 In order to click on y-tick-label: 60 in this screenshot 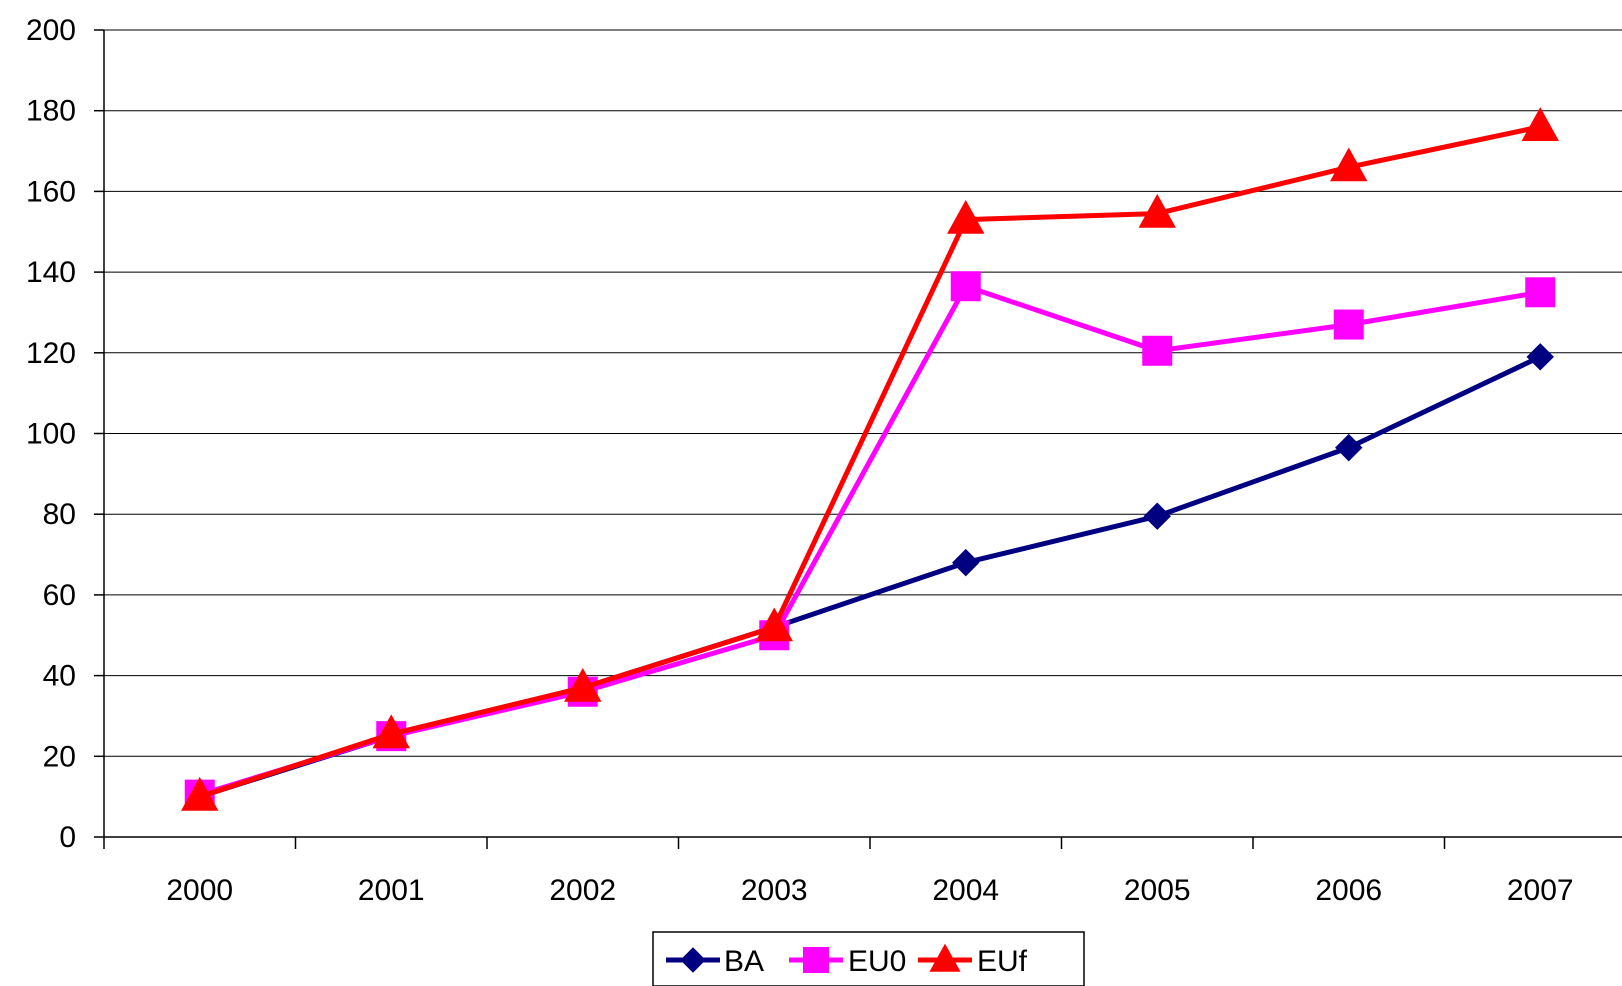, I will do `click(59, 595)`.